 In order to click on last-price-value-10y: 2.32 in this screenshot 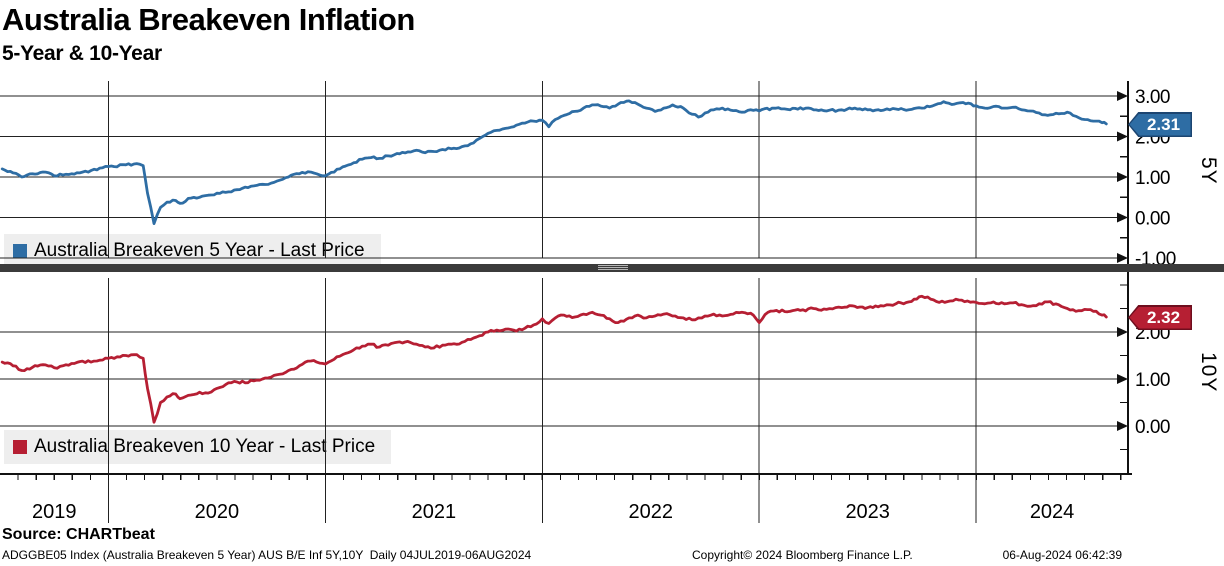, I will do `click(1160, 317)`.